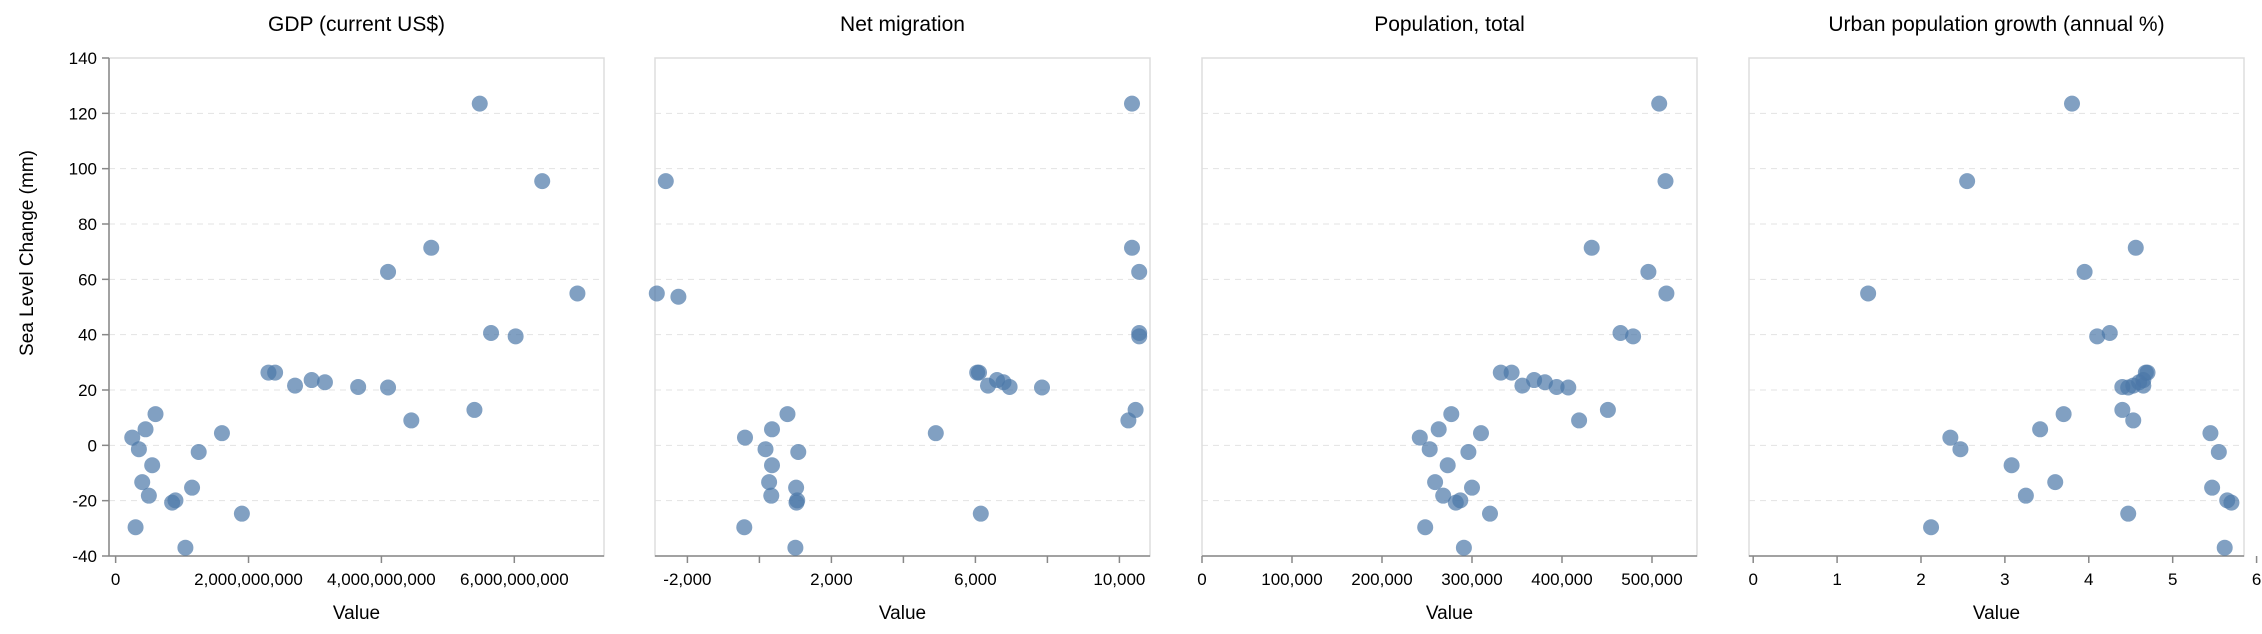 The image size is (2262, 634). What do you see at coordinates (975, 579) in the screenshot?
I see `x-tick-label: 6,000` at bounding box center [975, 579].